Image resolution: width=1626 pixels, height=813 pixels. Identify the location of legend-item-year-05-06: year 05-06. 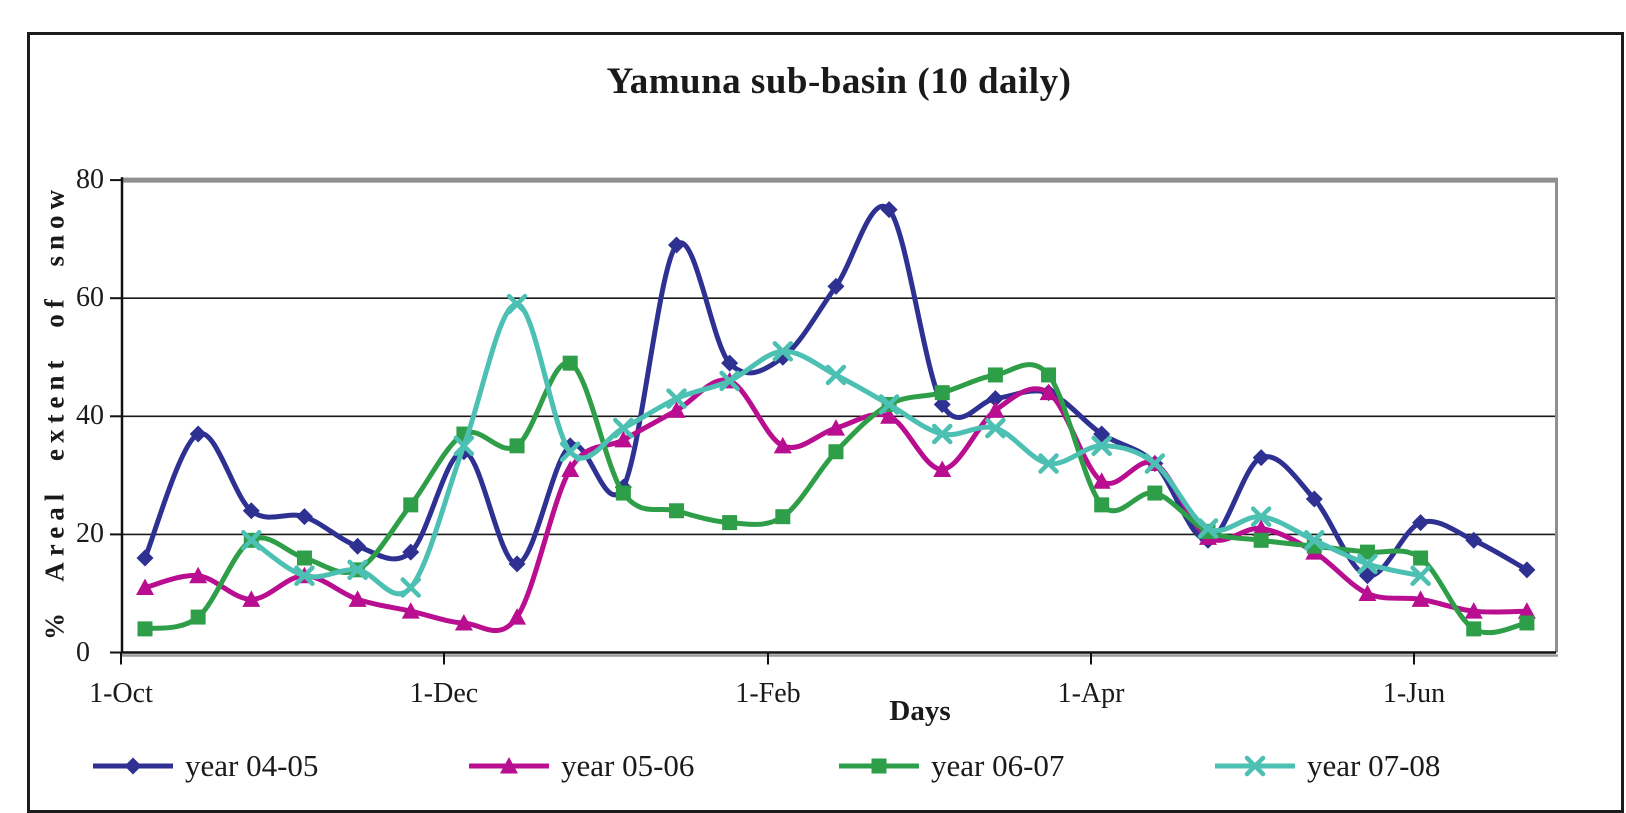
(580, 766).